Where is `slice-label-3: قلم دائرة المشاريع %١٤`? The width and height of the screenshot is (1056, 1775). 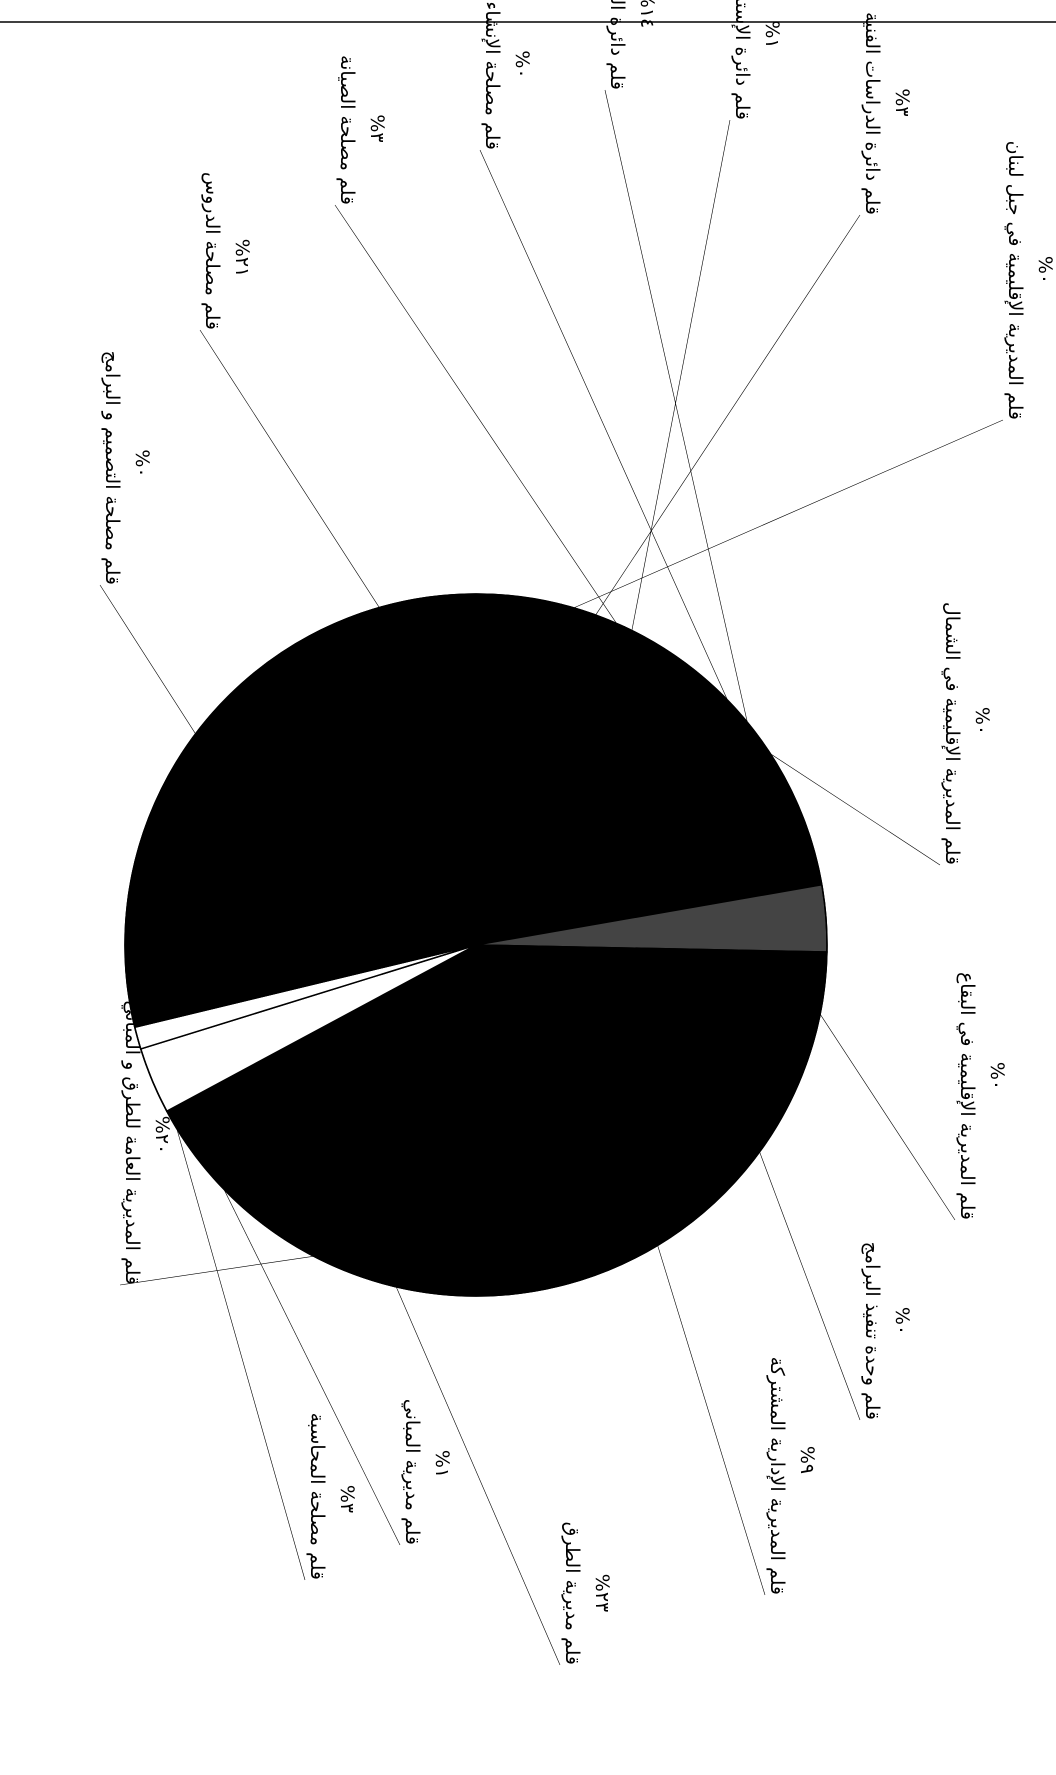 slice-label-3: قلم دائرة المشاريع %١٤ is located at coordinates (632, 45).